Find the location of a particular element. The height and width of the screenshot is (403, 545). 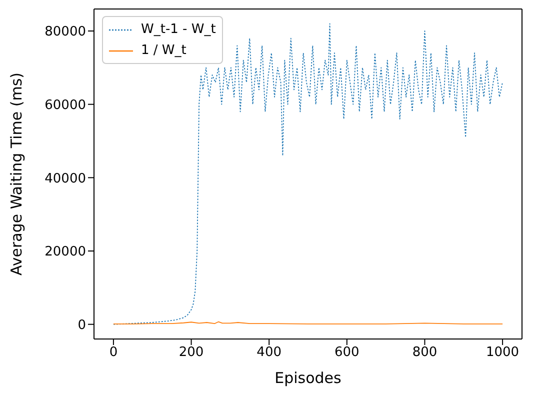

y-tick-label: 0 is located at coordinates (82, 325).